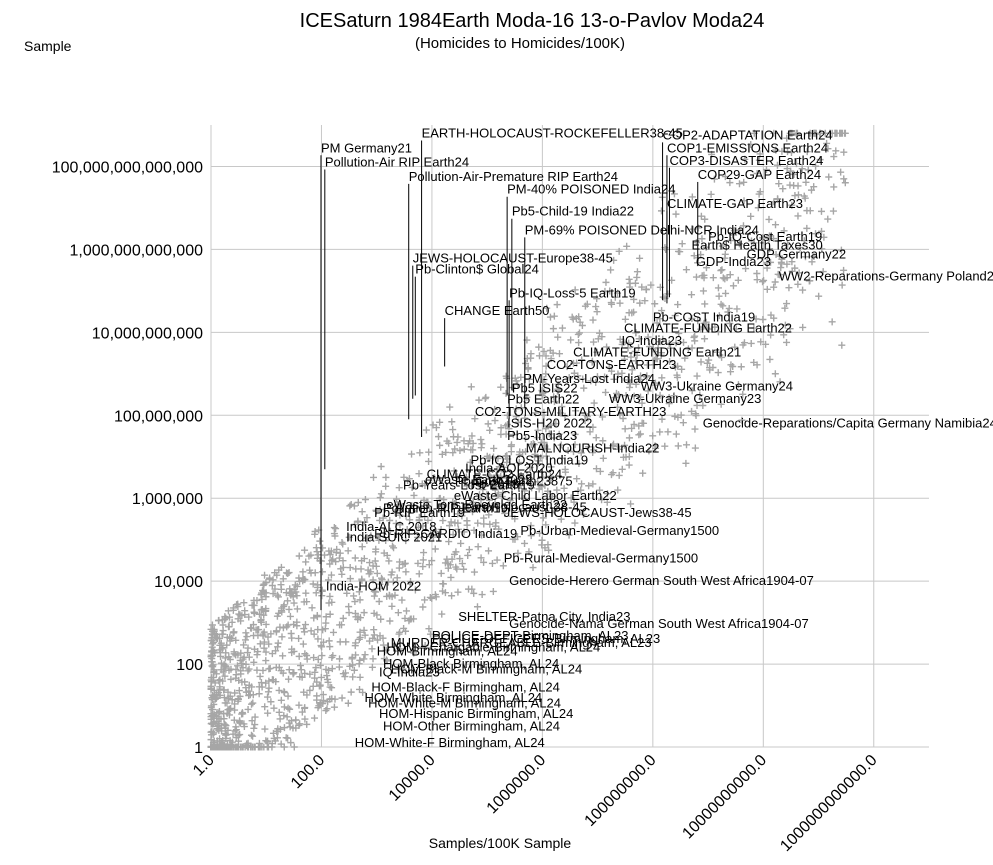 This screenshot has height=865, width=993. What do you see at coordinates (733, 261) in the screenshot?
I see `annotation-label: GDP-India23` at bounding box center [733, 261].